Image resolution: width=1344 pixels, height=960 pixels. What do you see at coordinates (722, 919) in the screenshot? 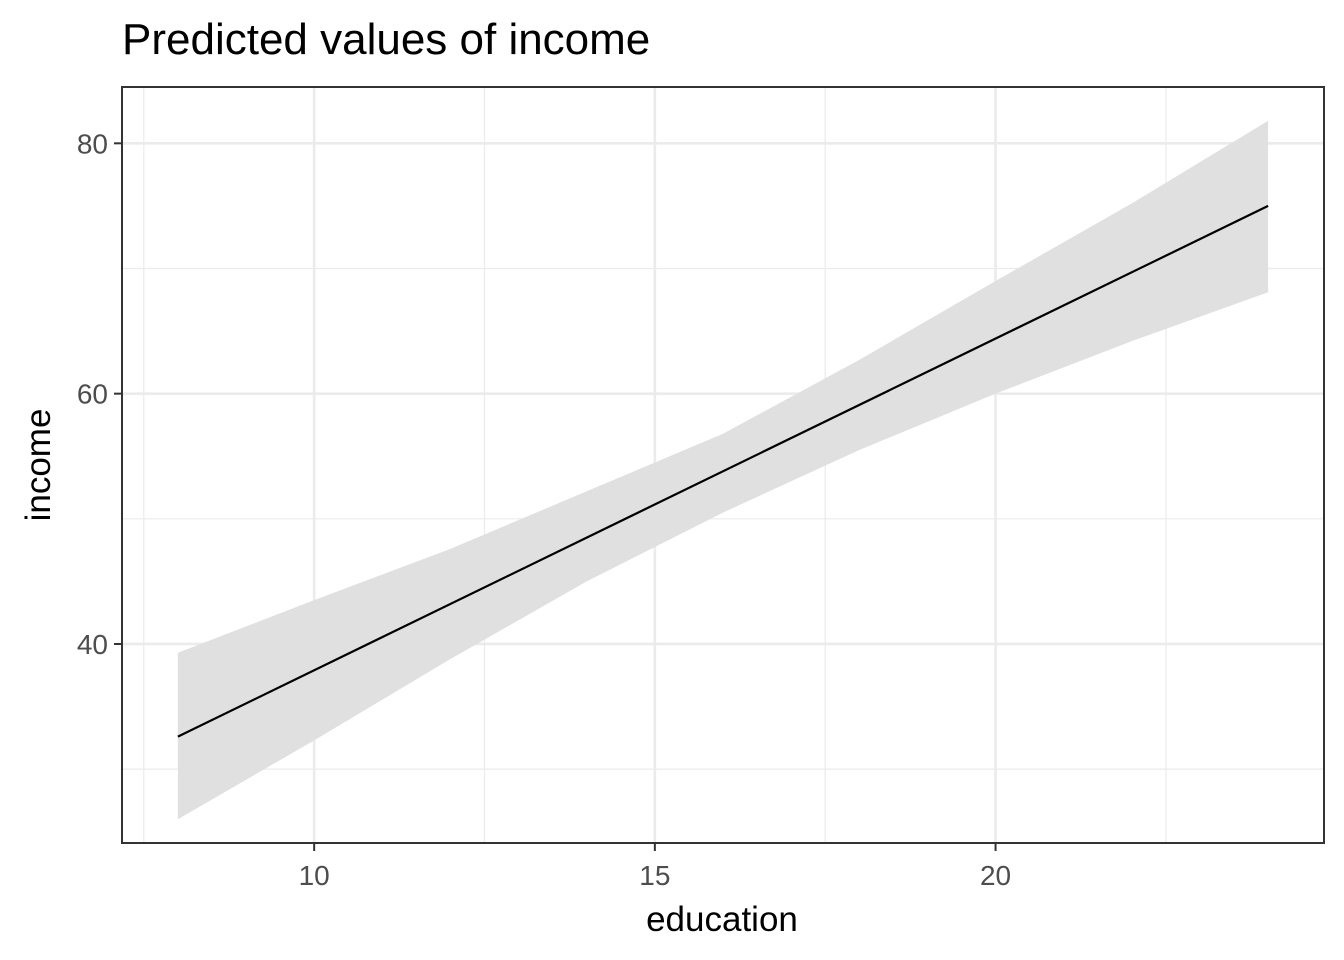
I see `x-axis-title: education` at bounding box center [722, 919].